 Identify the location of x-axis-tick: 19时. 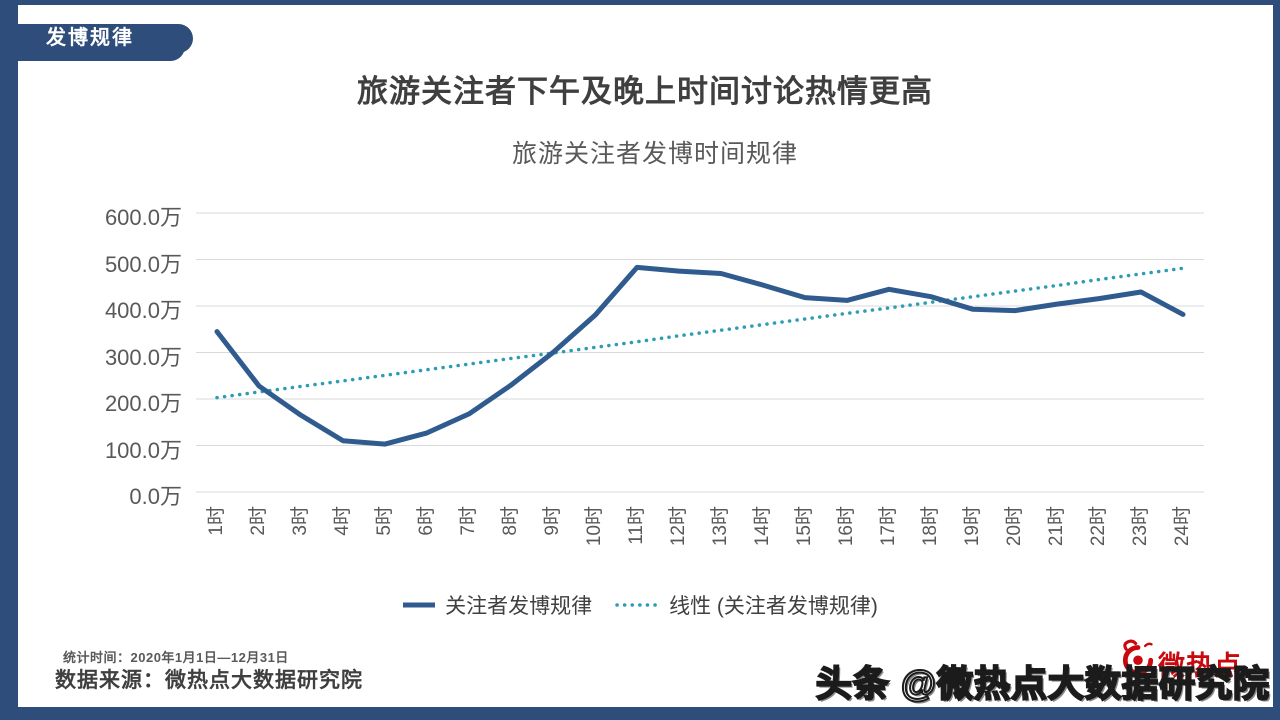
(972, 526).